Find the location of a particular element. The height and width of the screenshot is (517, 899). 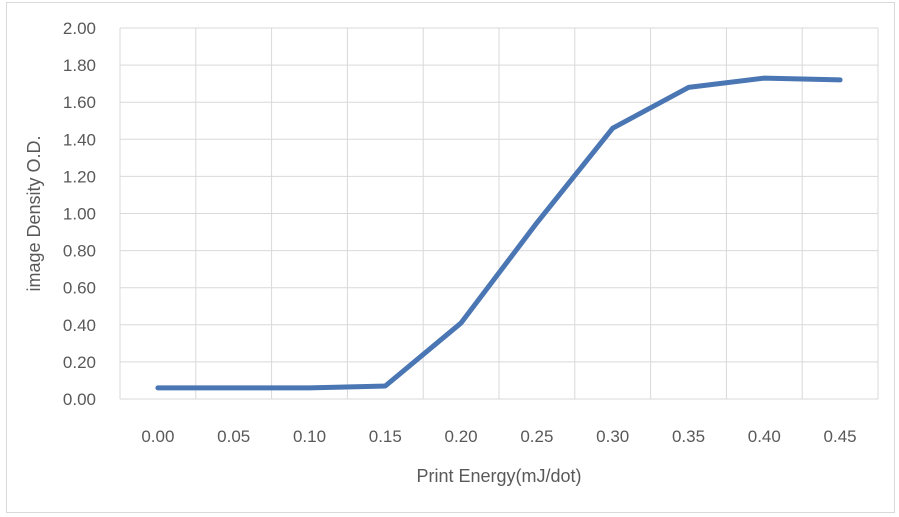

y-tick-label: 0.80 is located at coordinates (79, 251).